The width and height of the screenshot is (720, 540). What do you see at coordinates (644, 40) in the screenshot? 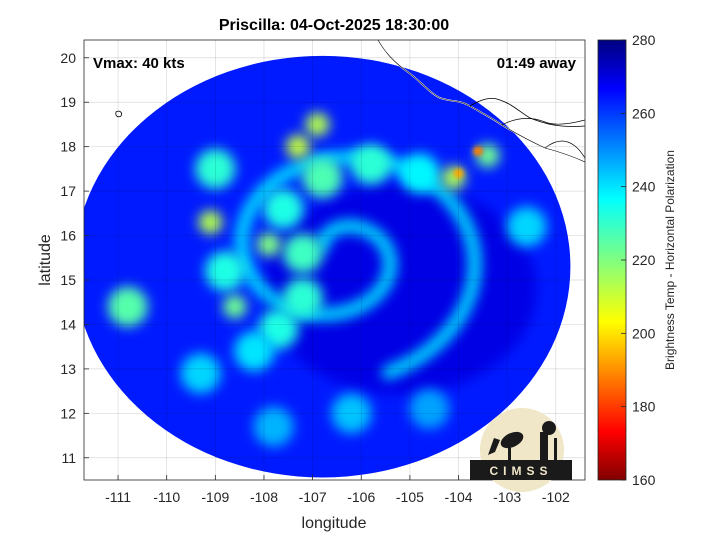
I see `colorbar-tick-label: 280` at bounding box center [644, 40].